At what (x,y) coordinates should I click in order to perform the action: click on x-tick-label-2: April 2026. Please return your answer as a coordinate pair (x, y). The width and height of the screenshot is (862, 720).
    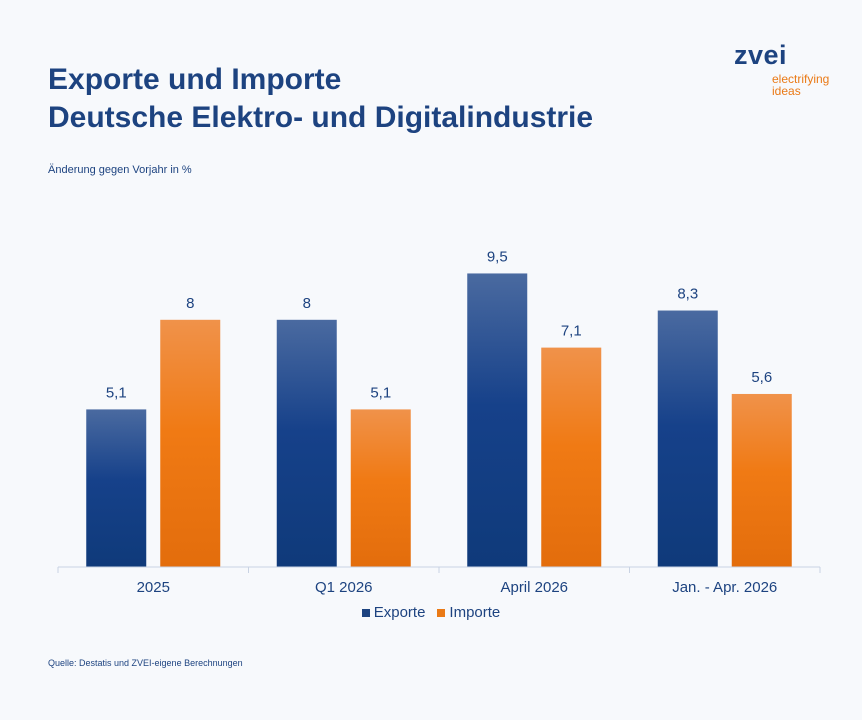
    Looking at the image, I should click on (534, 587).